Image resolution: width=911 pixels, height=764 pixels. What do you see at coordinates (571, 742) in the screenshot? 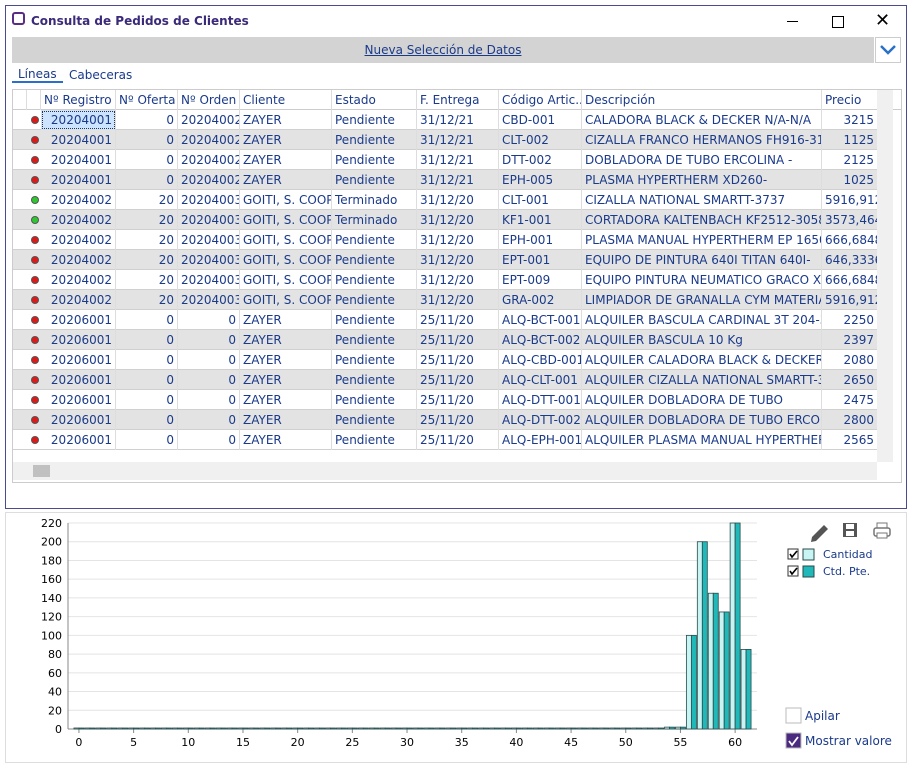
I see `x-tick-label: 45` at bounding box center [571, 742].